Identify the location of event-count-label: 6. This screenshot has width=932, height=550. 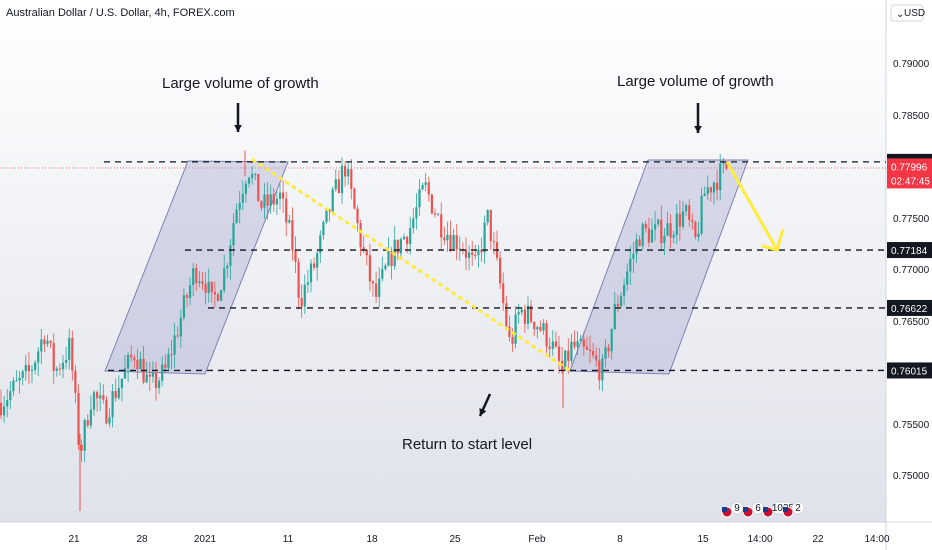
(758, 508).